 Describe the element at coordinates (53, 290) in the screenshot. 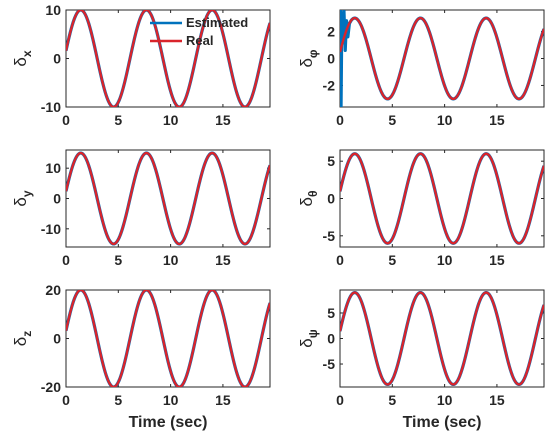

I see `y-tick-label: 20` at that location.